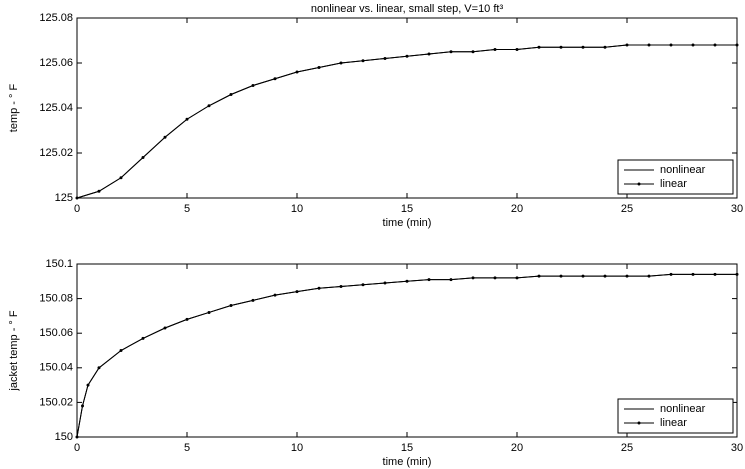 The width and height of the screenshot is (745, 469). Describe the element at coordinates (56, 153) in the screenshot. I see `y-tick-label: 125.02` at that location.